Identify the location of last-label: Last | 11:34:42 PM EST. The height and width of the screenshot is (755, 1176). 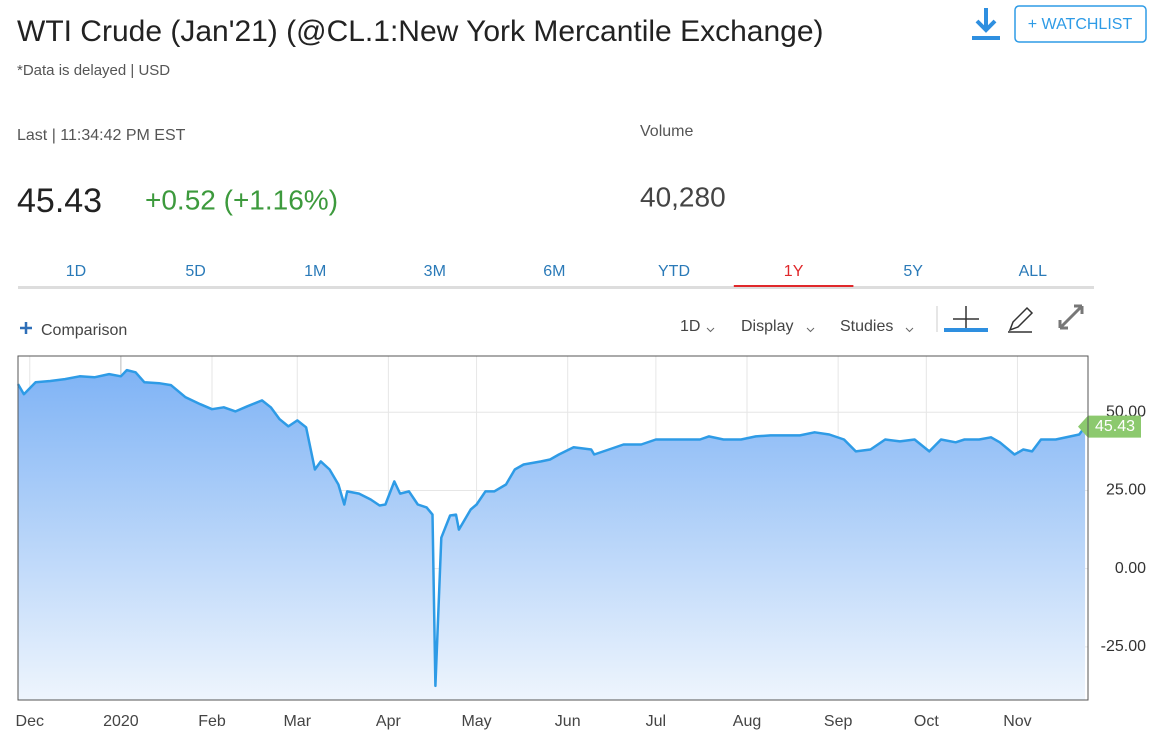
(101, 135).